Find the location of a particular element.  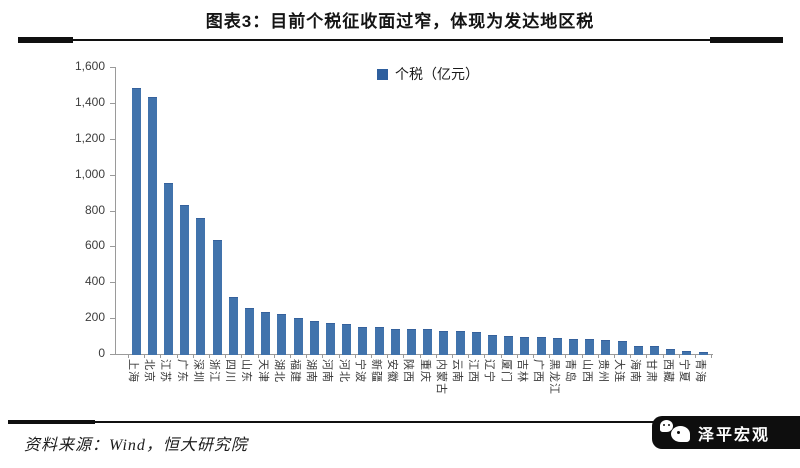

x-axis-label: 福建 is located at coordinates (295, 371).